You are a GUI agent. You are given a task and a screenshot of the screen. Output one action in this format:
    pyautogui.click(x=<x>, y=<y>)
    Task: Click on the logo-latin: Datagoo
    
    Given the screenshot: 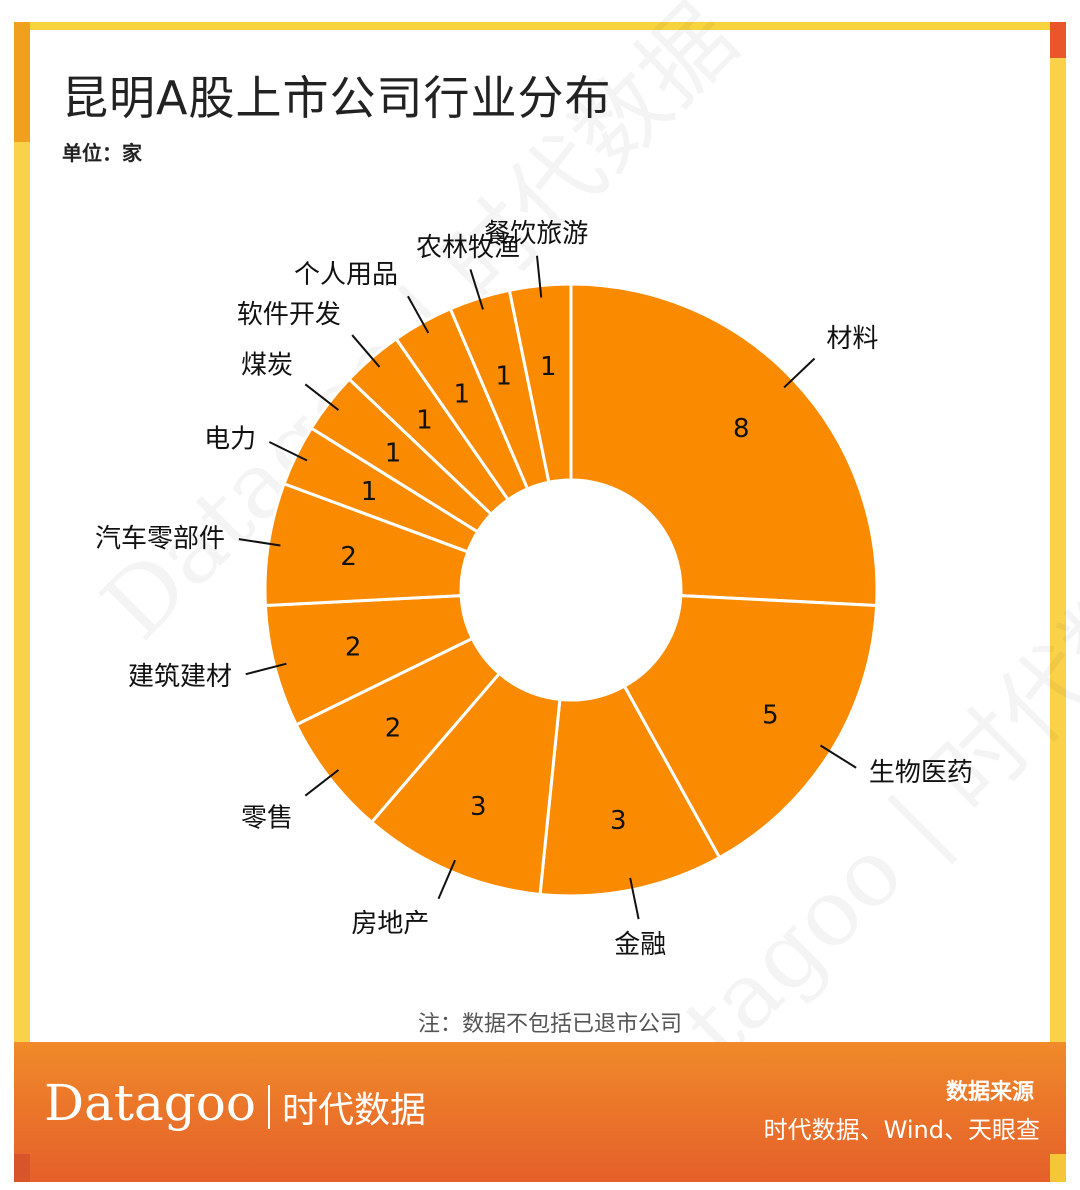 What is the action you would take?
    pyautogui.click(x=150, y=1103)
    